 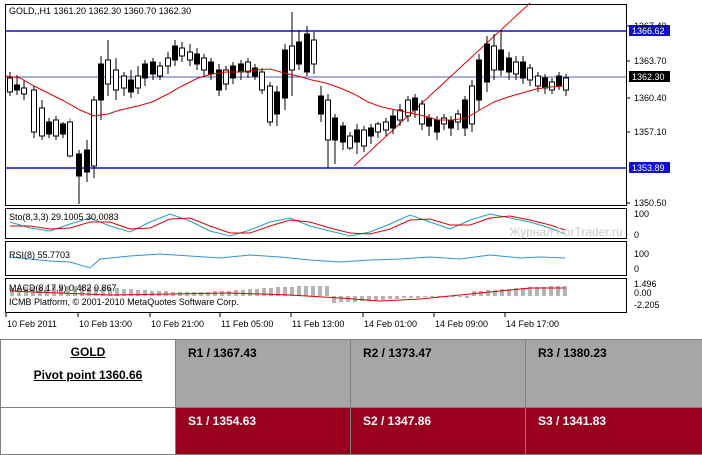 I want to click on s2-label: S2 / 1347.86, so click(x=438, y=418).